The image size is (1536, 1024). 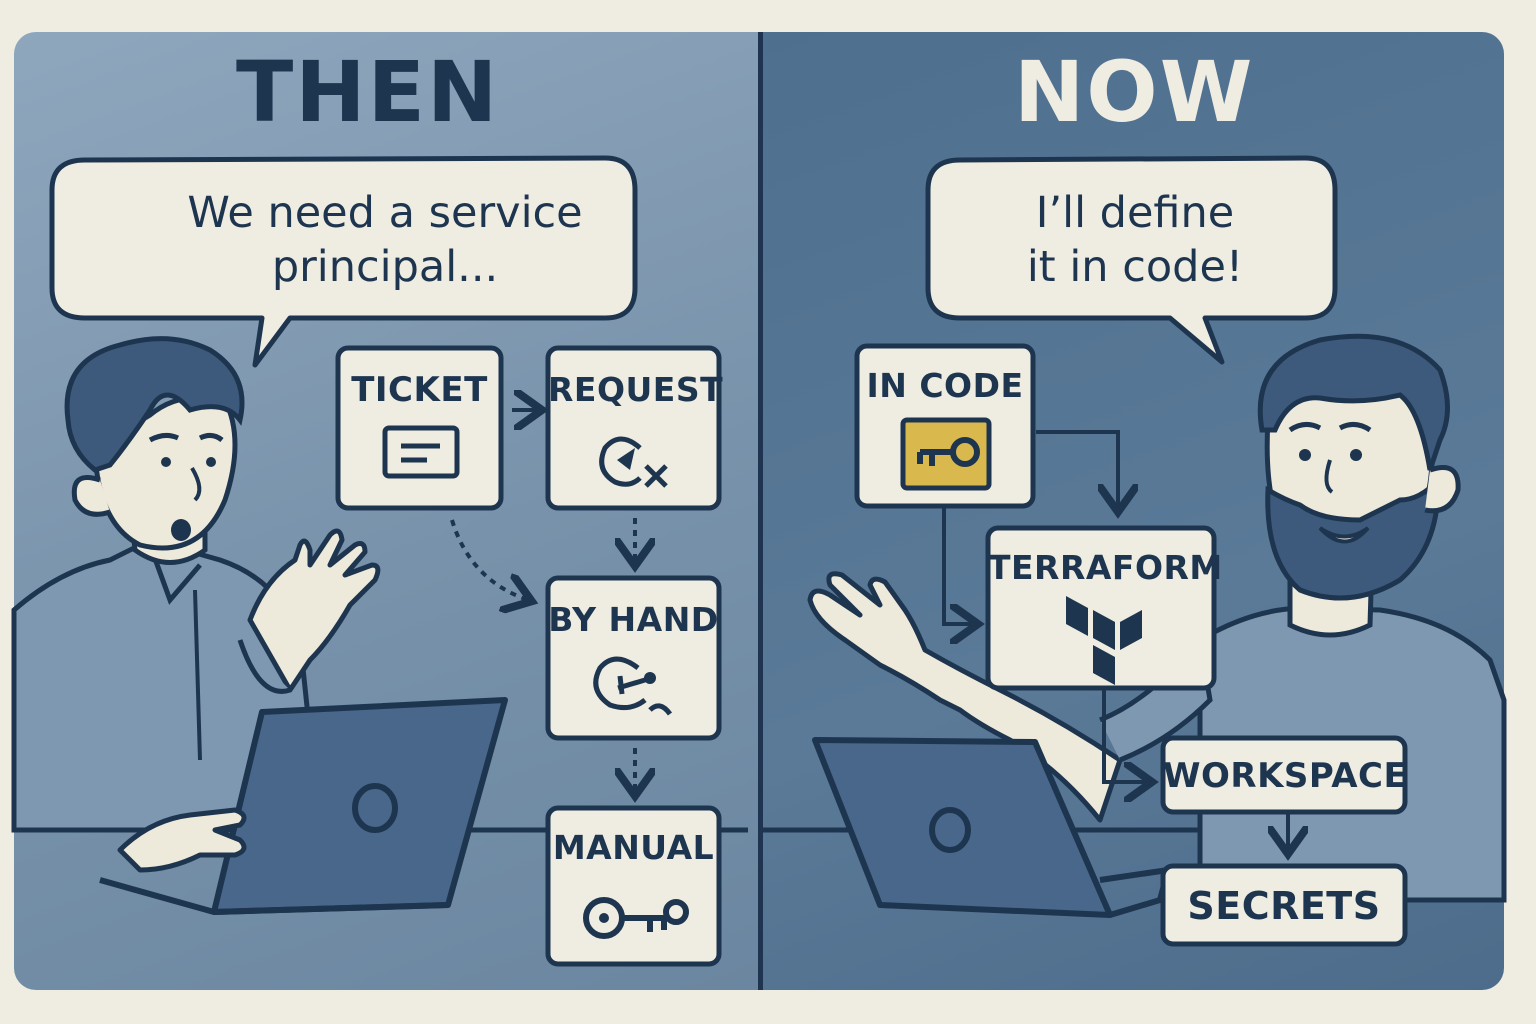 I want to click on now-secrets-box, so click(x=1284, y=905).